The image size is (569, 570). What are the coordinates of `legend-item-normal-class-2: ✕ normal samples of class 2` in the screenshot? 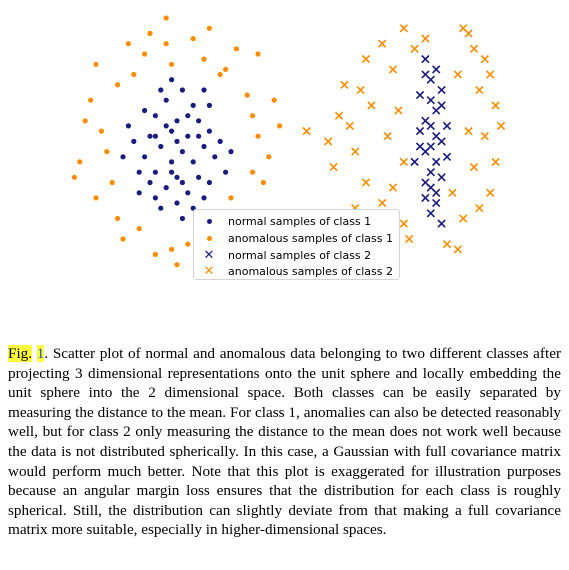 It's located at (286, 255).